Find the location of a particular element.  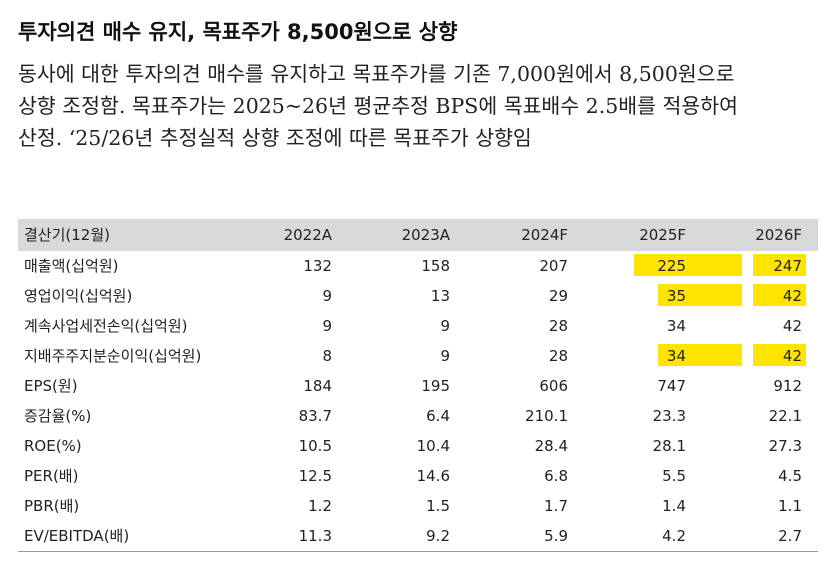

row-value: 2.7 is located at coordinates (790, 536).